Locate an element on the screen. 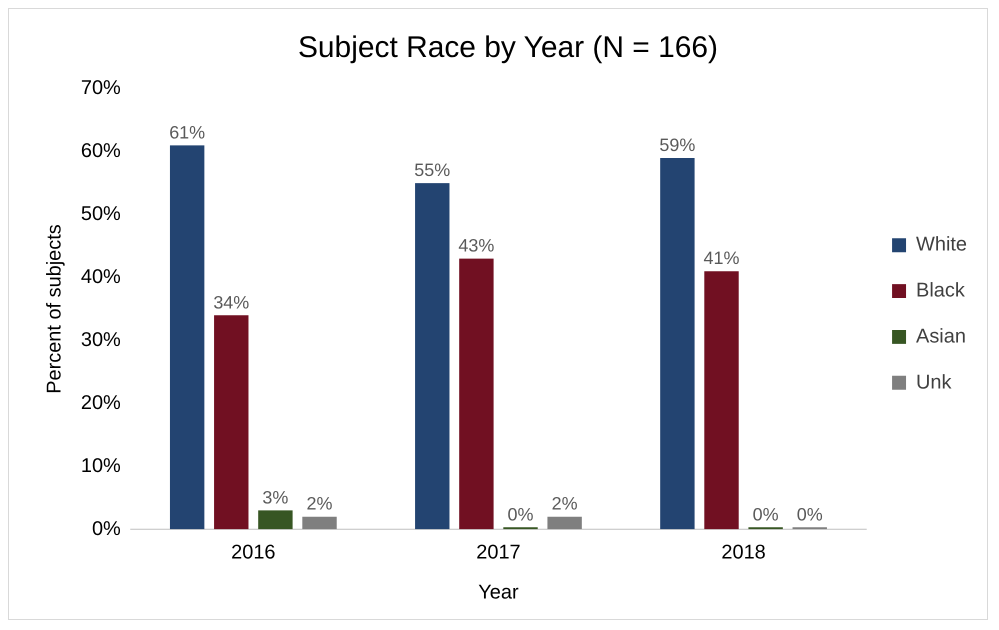 The image size is (999, 630). y-tick-label: 0% is located at coordinates (107, 529).